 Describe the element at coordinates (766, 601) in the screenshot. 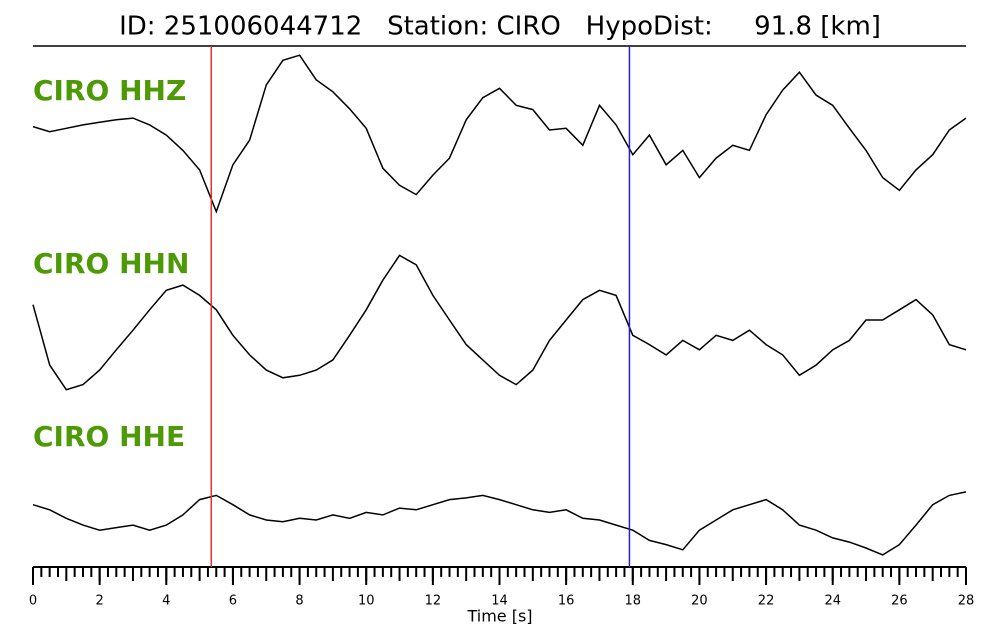

I see `x-tick-label: 22` at that location.